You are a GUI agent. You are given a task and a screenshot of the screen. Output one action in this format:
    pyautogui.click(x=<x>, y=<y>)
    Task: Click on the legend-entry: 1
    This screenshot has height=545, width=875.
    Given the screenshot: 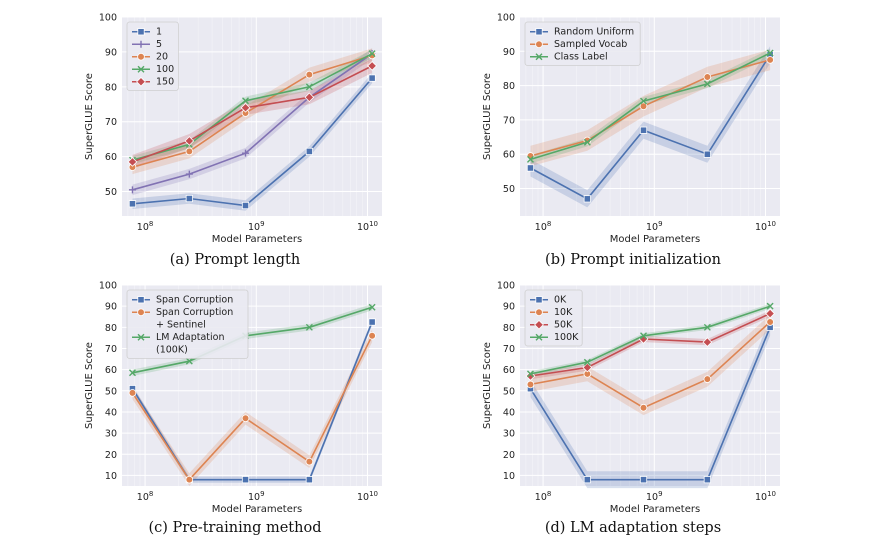 What is the action you would take?
    pyautogui.click(x=147, y=32)
    